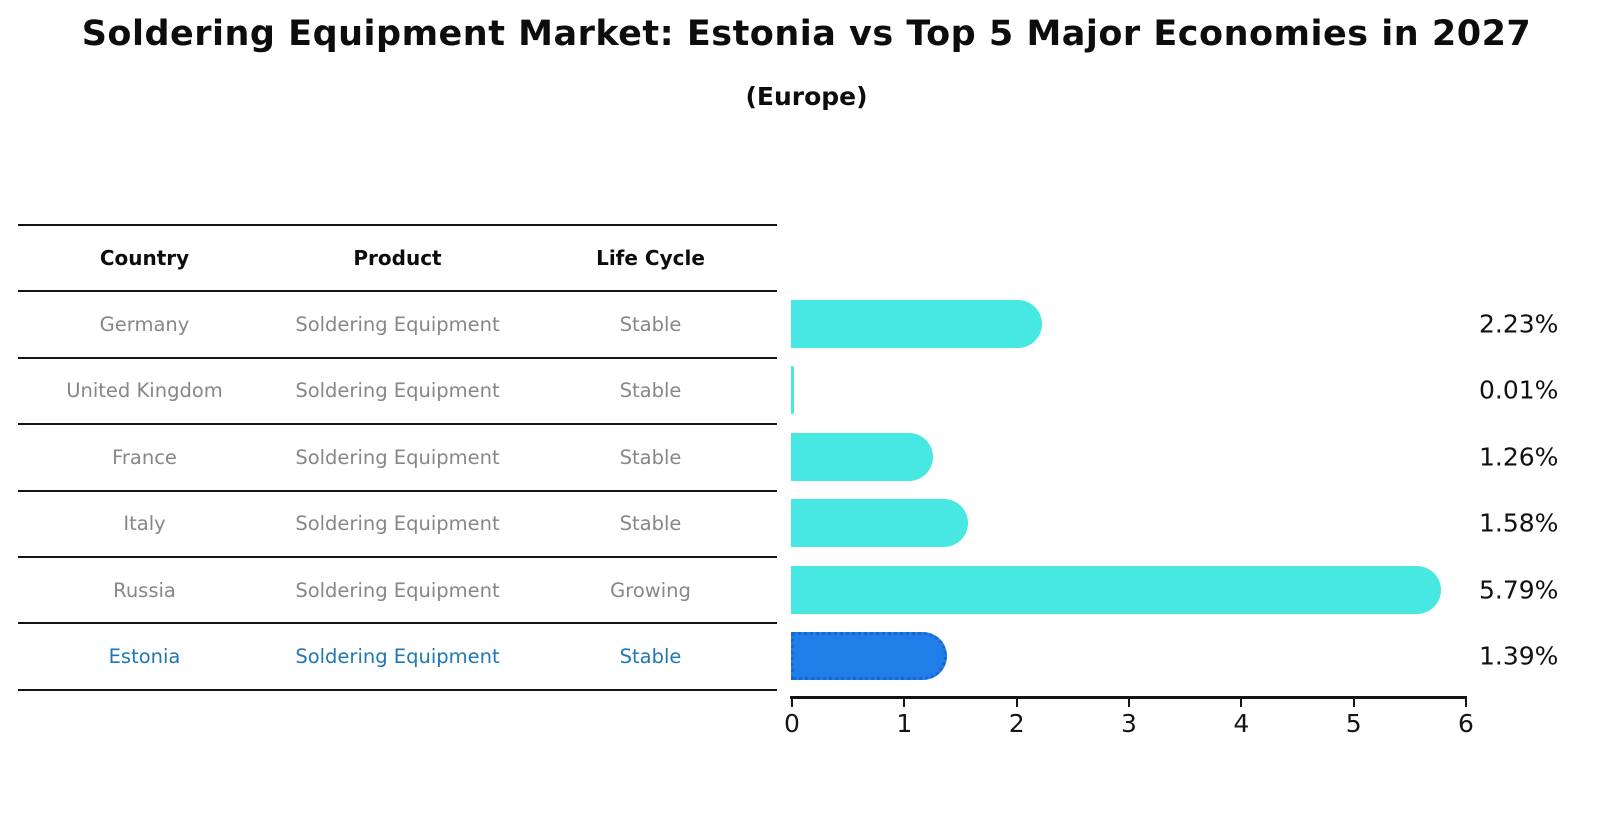 The height and width of the screenshot is (823, 1613). I want to click on x-tick-label-3: 3, so click(1129, 723).